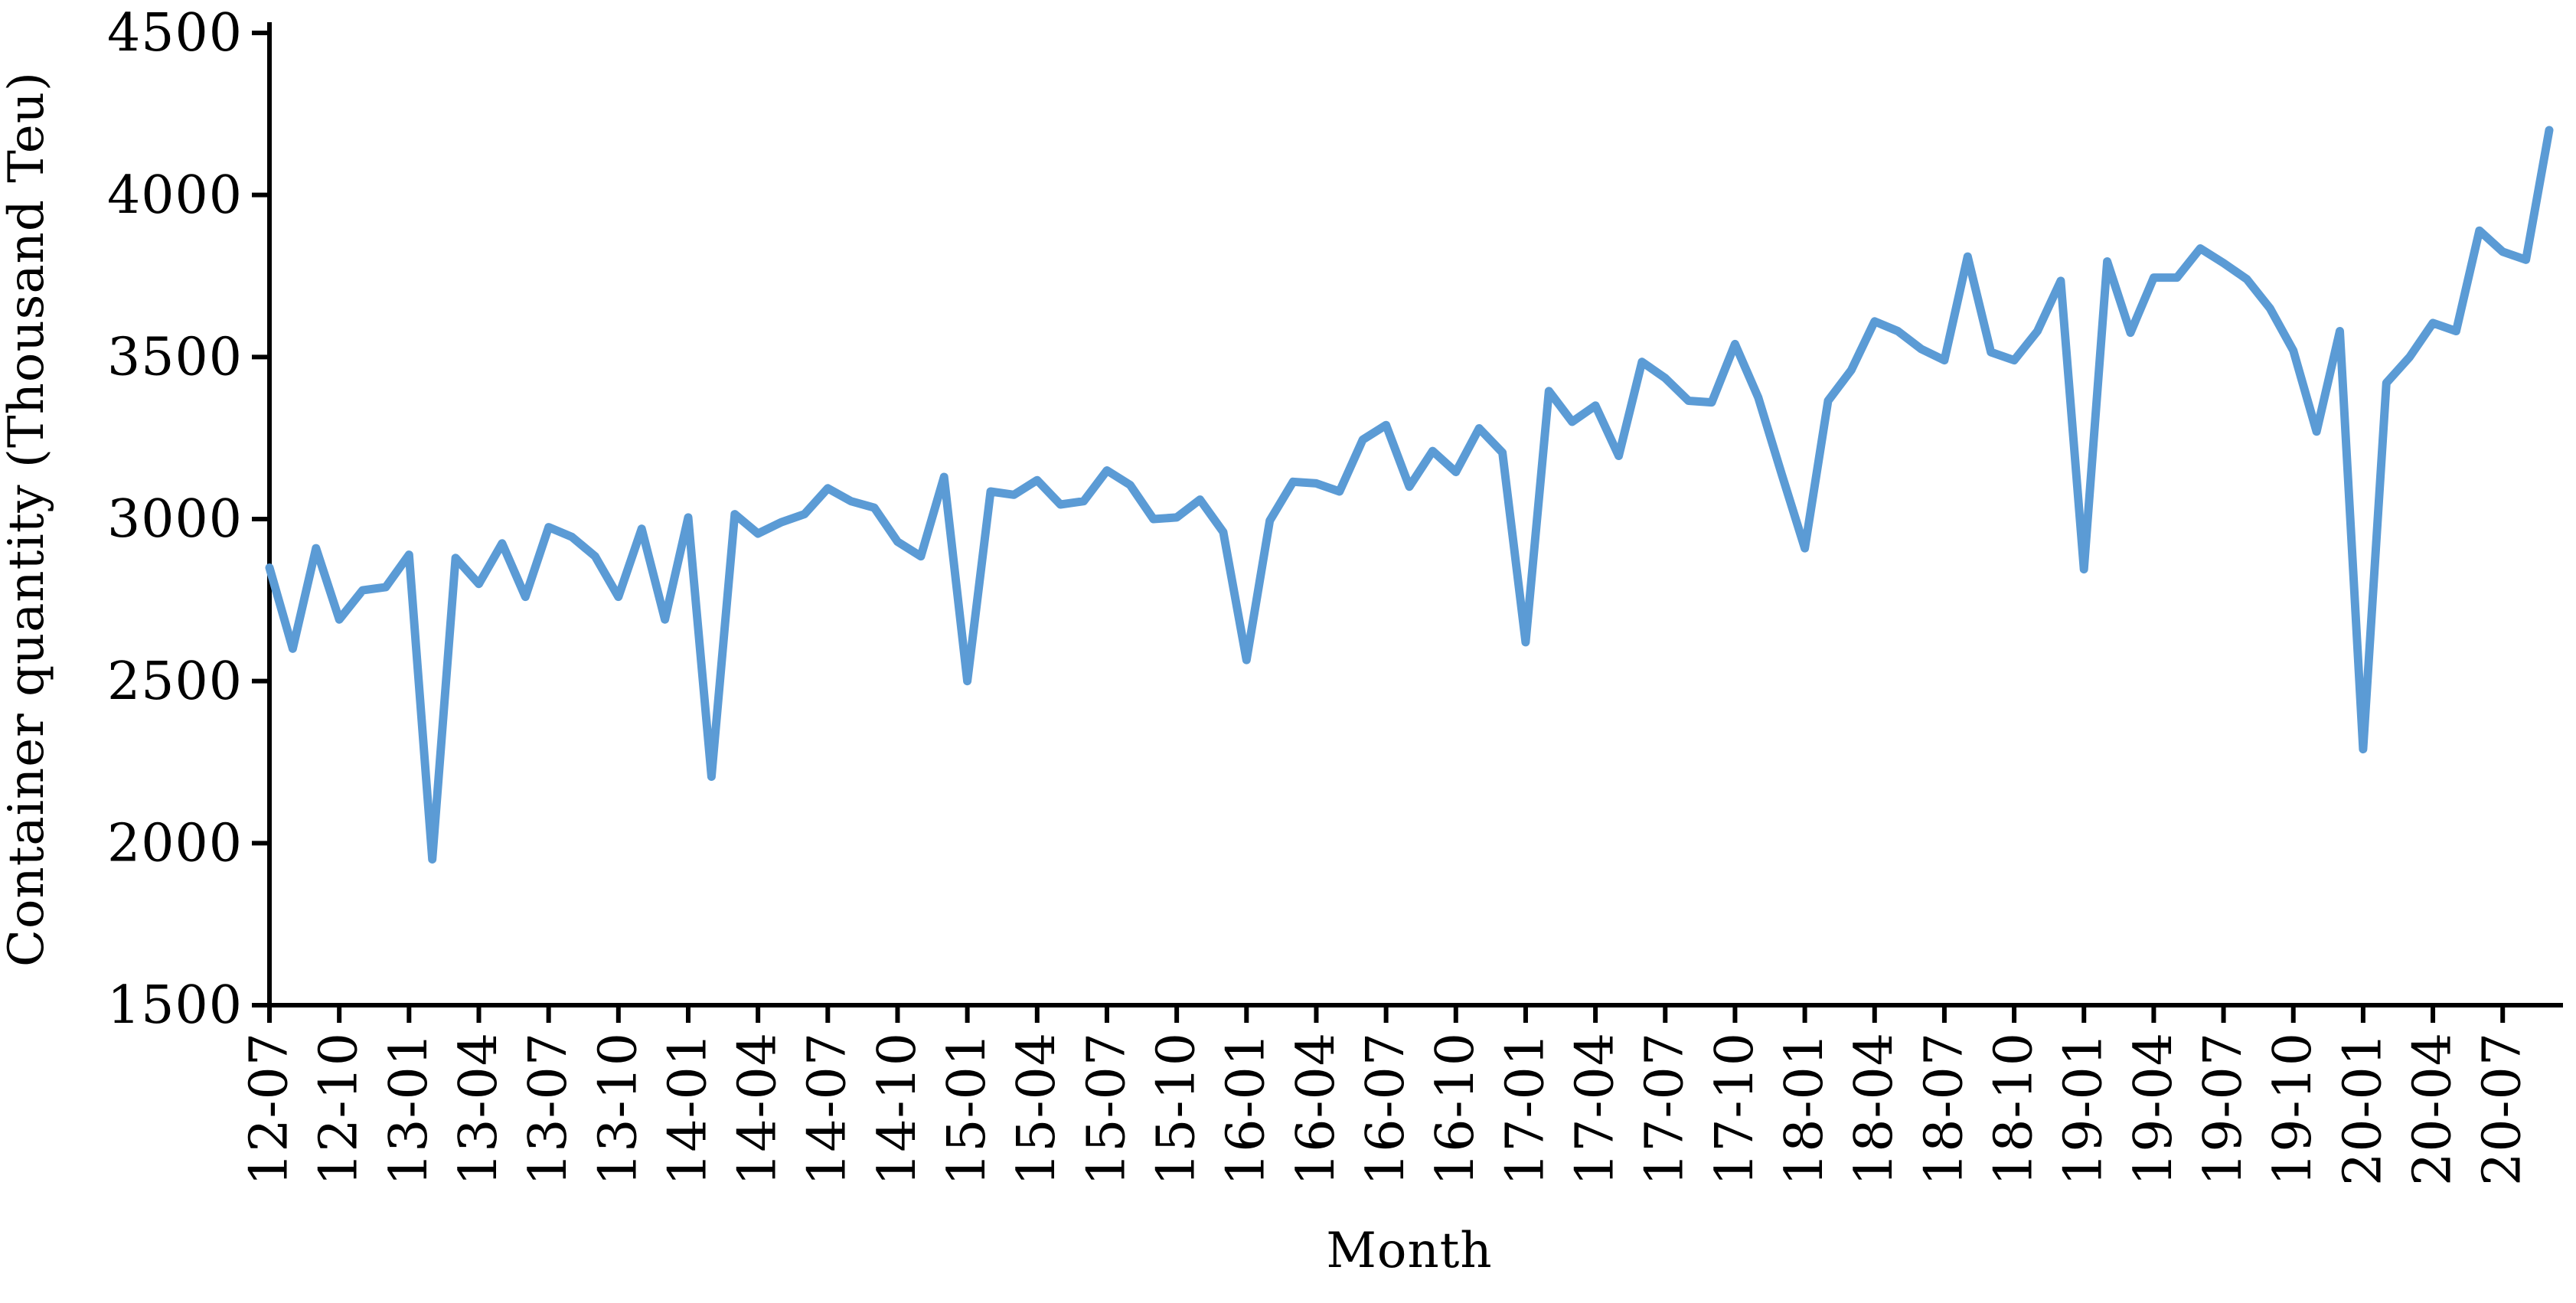 The width and height of the screenshot is (2576, 1303). I want to click on x-tick-label: 14-01, so click(688, 1109).